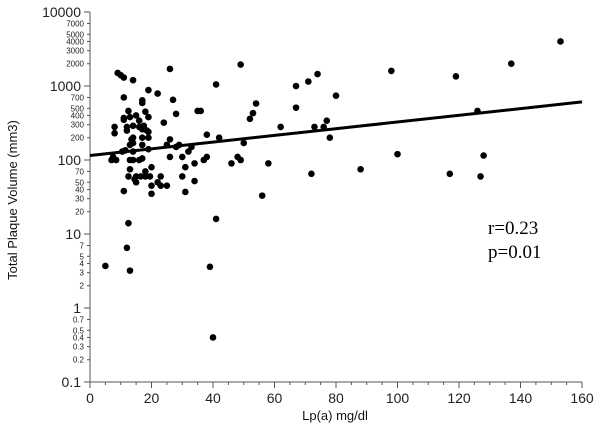  What do you see at coordinates (78, 115) in the screenshot?
I see `y-minor-tick-label: 400` at bounding box center [78, 115].